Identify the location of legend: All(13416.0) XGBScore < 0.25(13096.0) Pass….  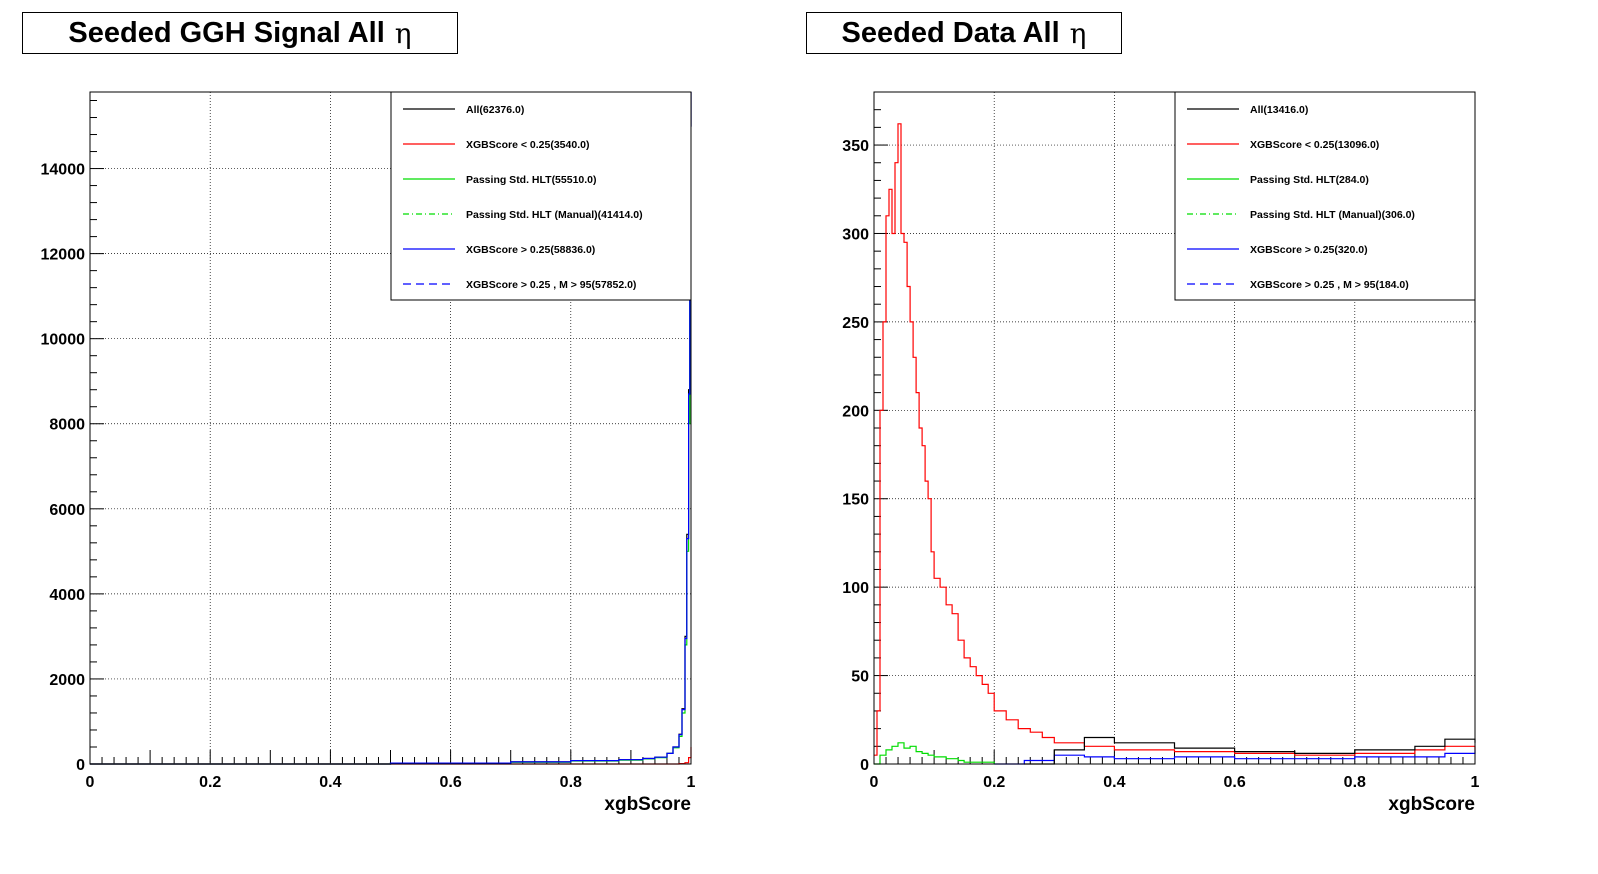
(1325, 196).